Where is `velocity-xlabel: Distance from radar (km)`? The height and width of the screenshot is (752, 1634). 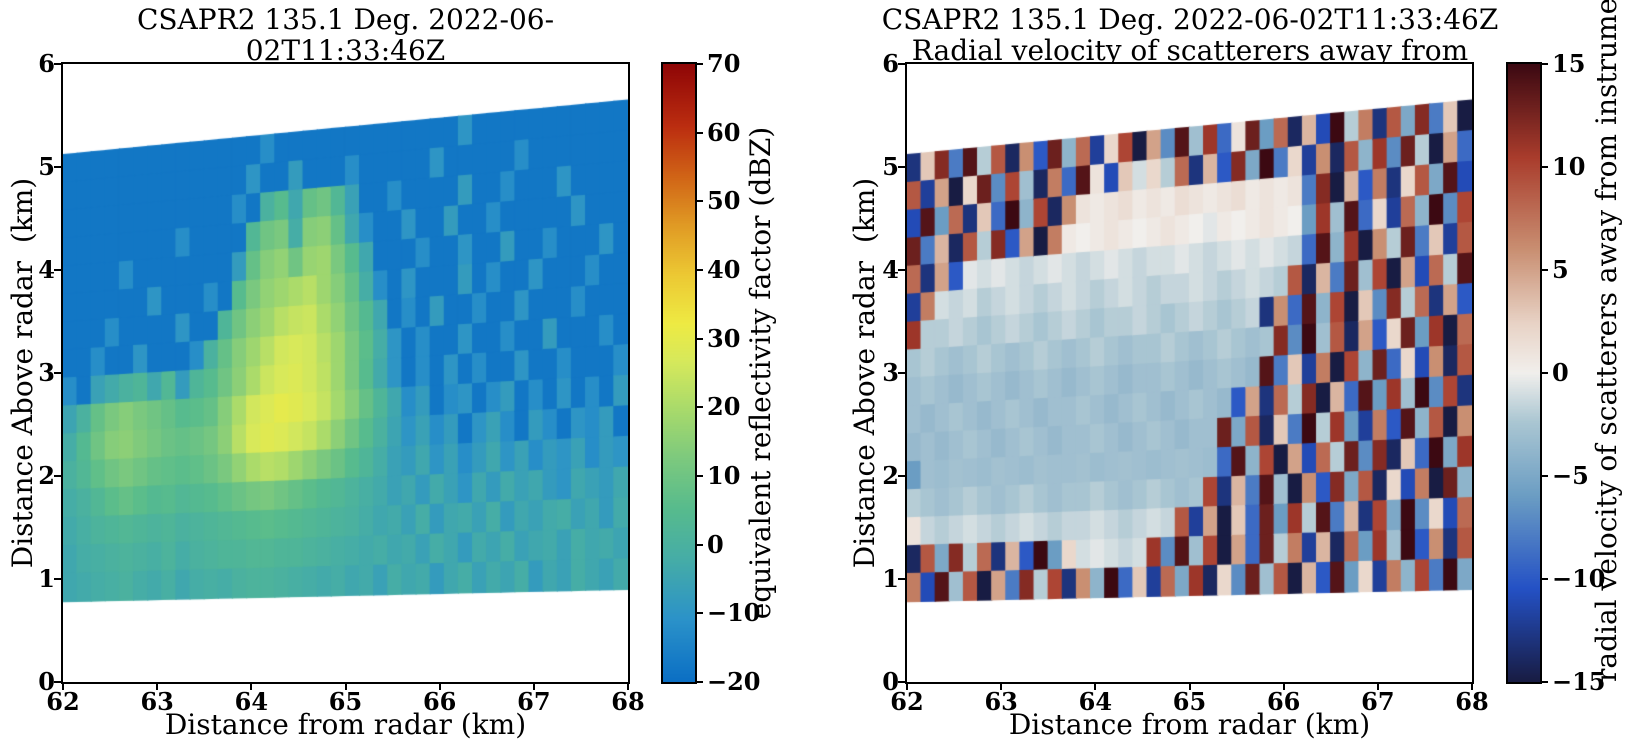 velocity-xlabel: Distance from radar (km) is located at coordinates (1189, 724).